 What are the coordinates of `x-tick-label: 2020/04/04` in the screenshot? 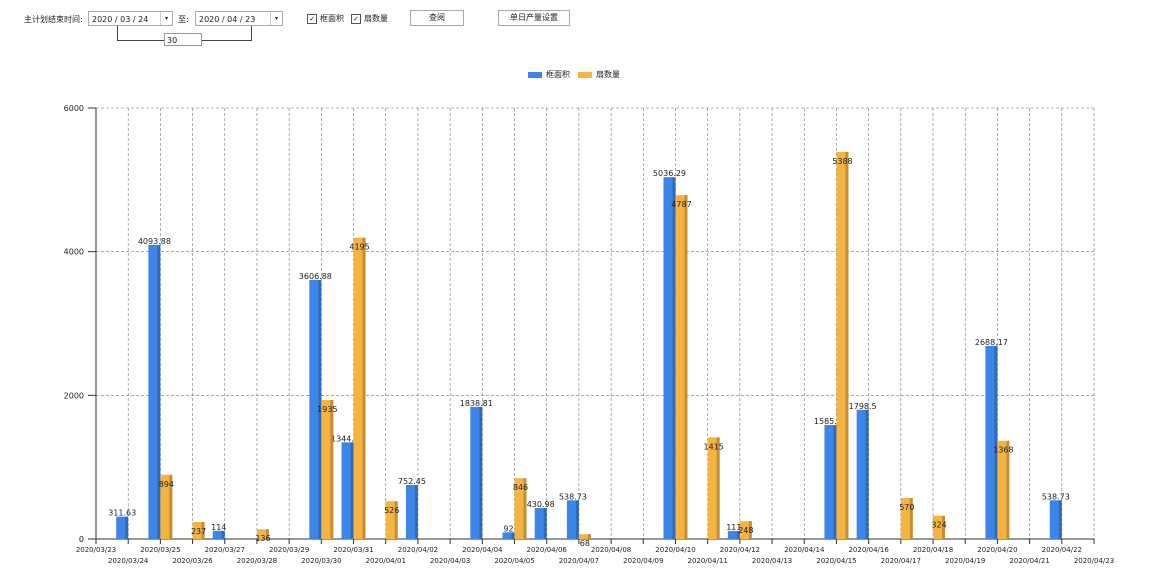 It's located at (482, 550).